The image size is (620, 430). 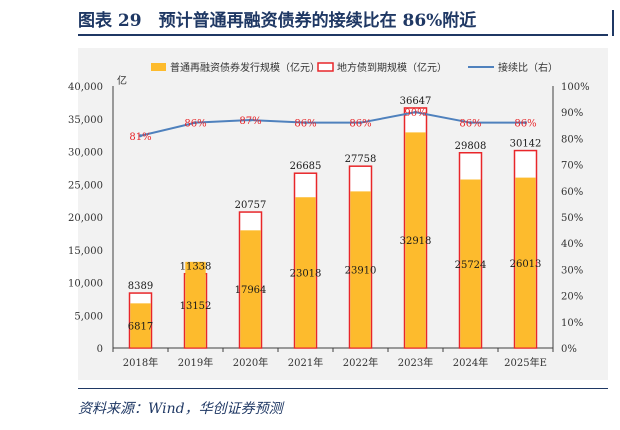 I want to click on edge-mark, so click(x=616, y=23).